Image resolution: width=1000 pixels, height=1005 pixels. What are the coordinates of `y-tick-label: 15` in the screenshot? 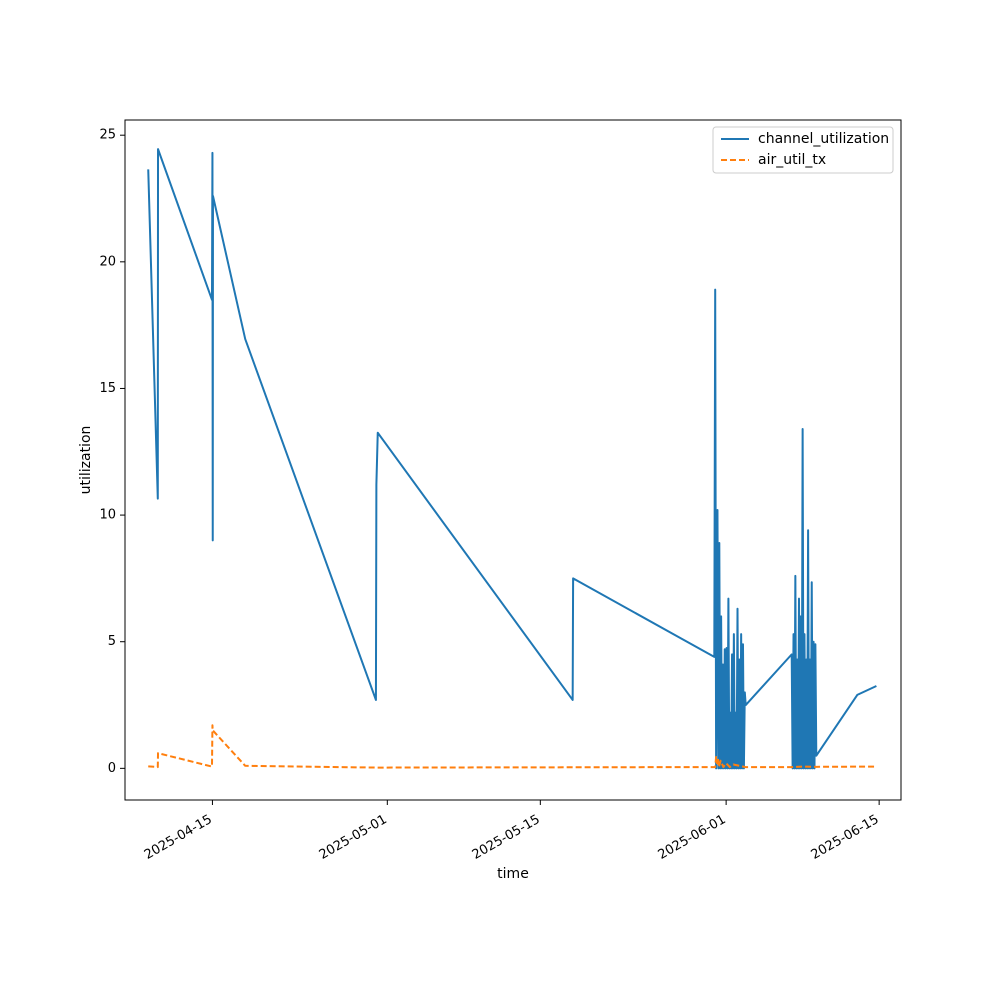 It's located at (107, 388).